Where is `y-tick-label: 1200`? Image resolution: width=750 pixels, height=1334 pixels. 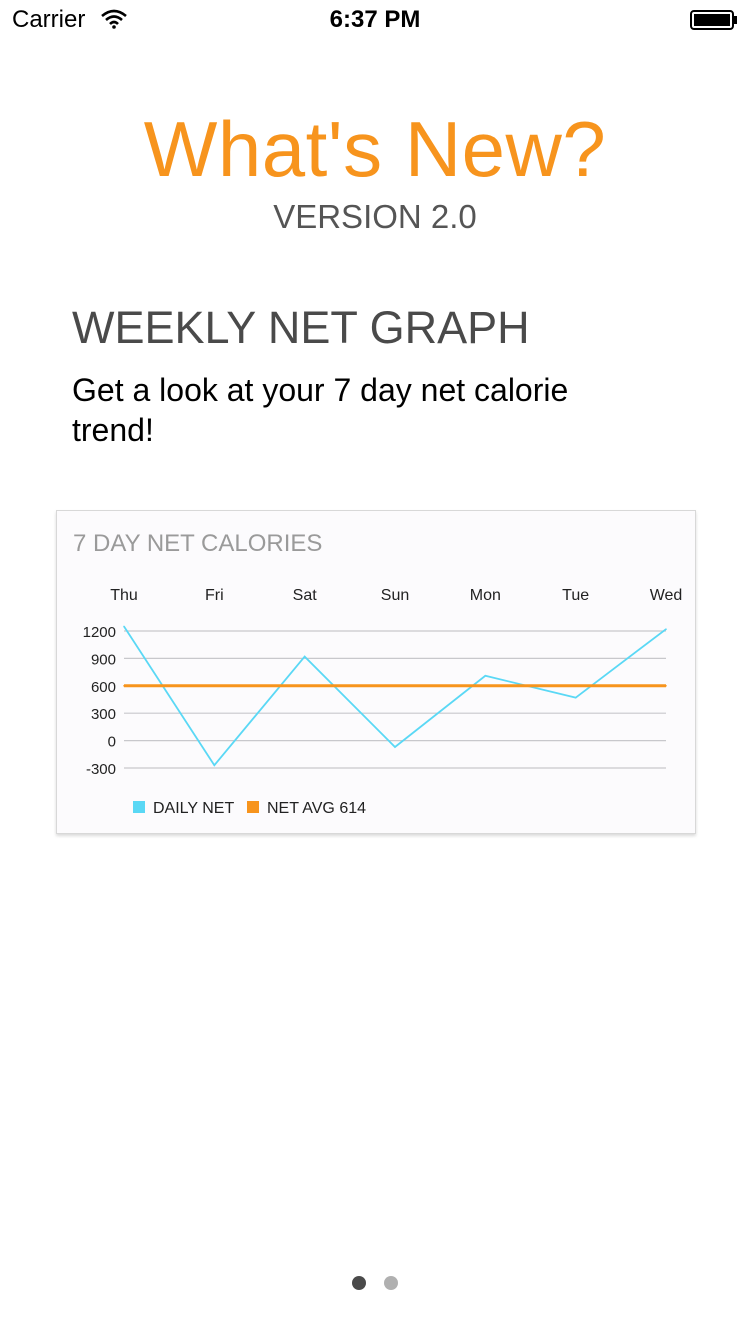
y-tick-label: 1200 is located at coordinates (99, 632).